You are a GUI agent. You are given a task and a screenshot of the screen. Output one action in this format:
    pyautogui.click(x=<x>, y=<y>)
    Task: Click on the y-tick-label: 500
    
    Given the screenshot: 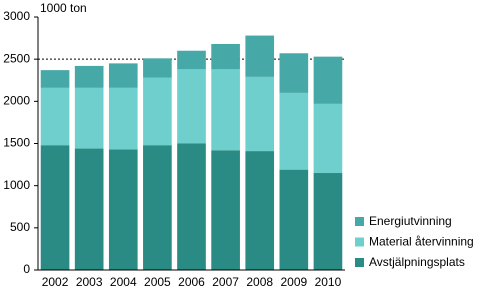 What is the action you would take?
    pyautogui.click(x=20, y=227)
    